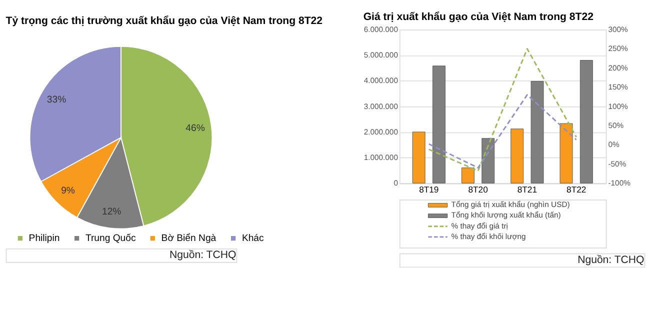 The height and width of the screenshot is (320, 650). What do you see at coordinates (381, 106) in the screenshot?
I see `y-tick-label: 3.000.000` at bounding box center [381, 106].